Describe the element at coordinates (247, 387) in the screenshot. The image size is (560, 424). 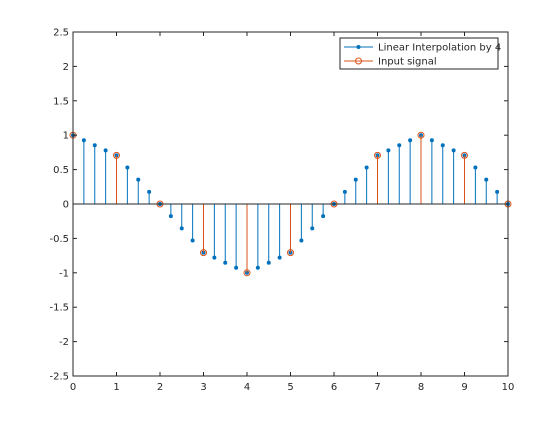
I see `x-tick-label: 4` at that location.